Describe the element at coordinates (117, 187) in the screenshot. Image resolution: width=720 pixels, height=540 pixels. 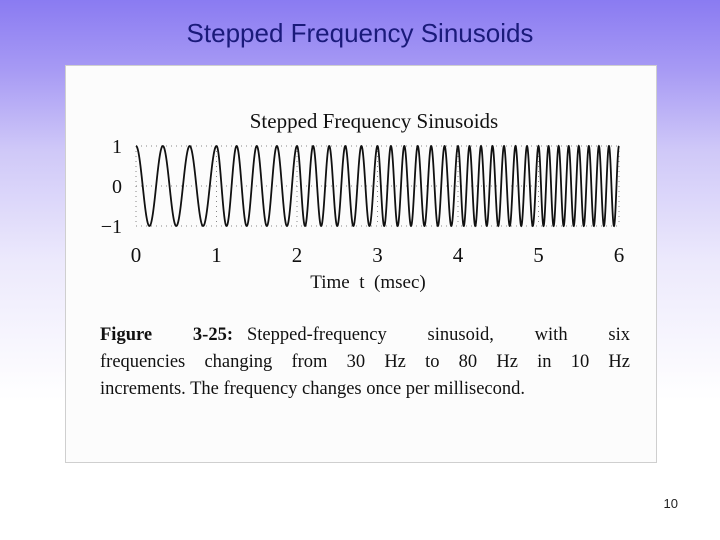
I see `y-tick-label-1: 0` at that location.